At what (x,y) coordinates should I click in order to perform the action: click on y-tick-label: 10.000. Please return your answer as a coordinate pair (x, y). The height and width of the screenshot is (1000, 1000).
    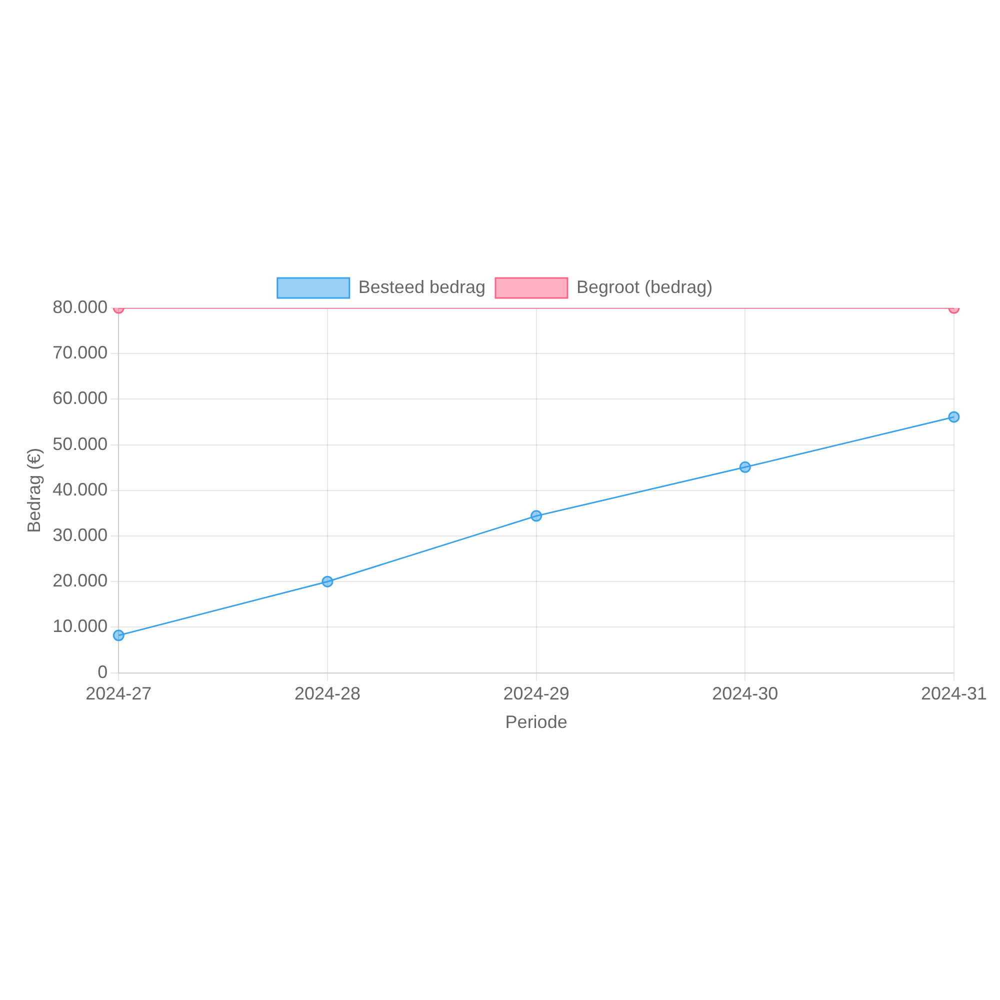
    Looking at the image, I should click on (80, 626).